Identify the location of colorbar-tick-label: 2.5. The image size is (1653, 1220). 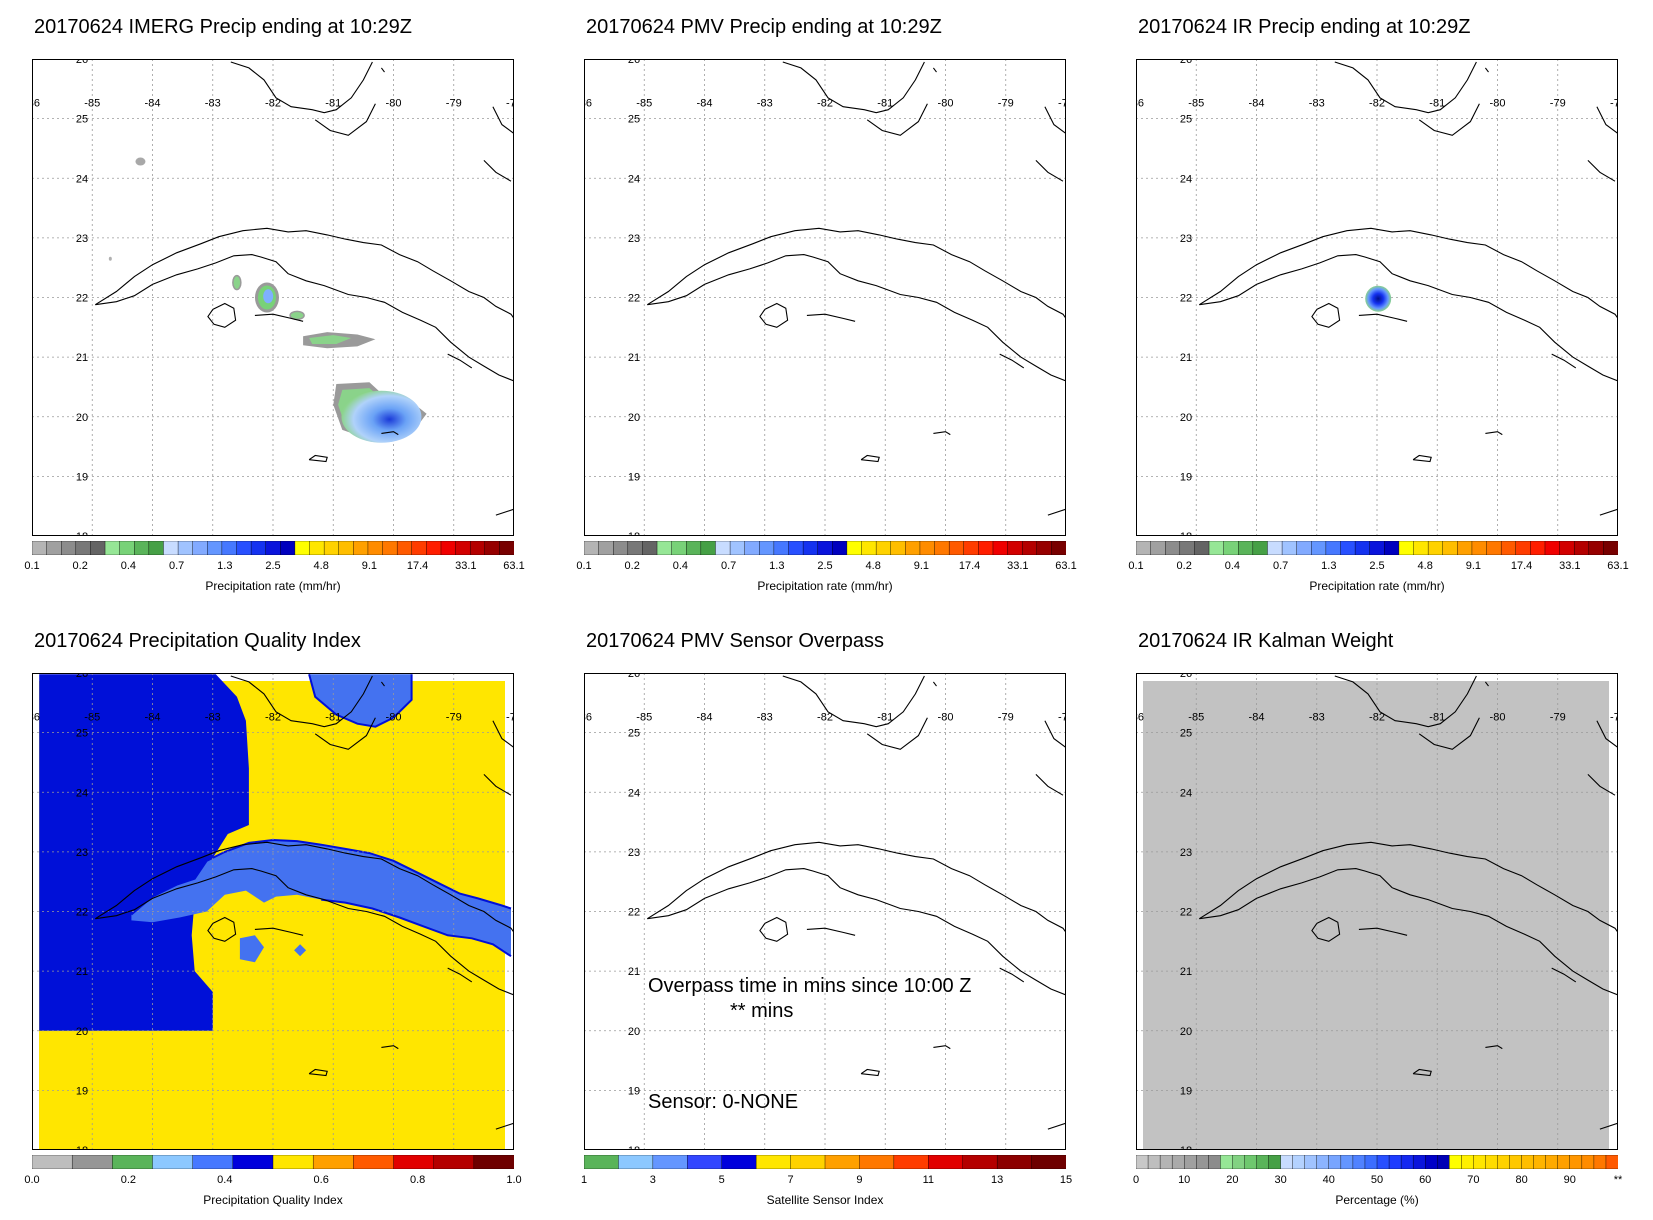
(1377, 566).